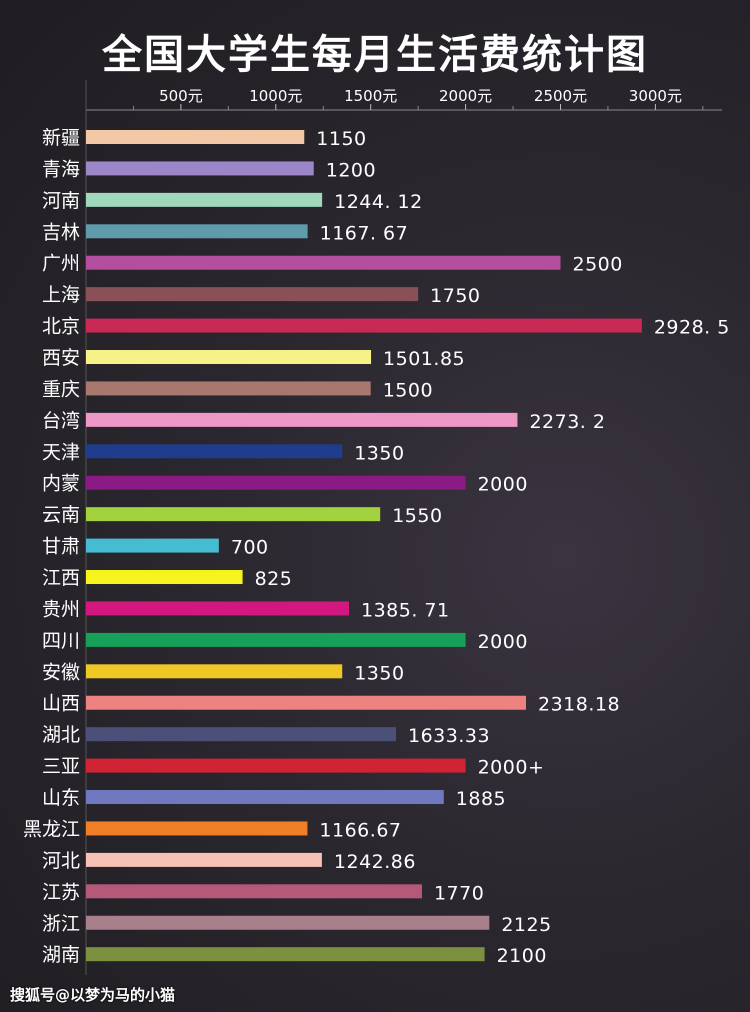 The height and width of the screenshot is (1012, 750). Describe the element at coordinates (61, 704) in the screenshot. I see `category-label: 山西` at that location.